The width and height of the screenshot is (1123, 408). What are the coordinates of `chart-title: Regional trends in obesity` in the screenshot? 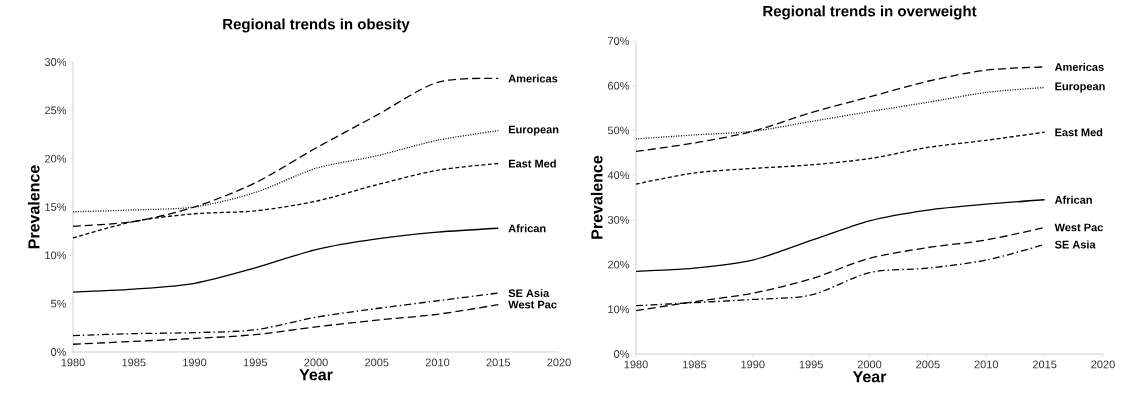 It's located at (316, 25).